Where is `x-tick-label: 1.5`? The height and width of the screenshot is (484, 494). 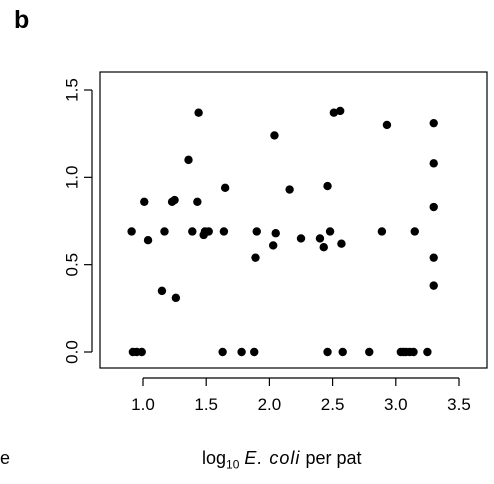
x-tick-label: 1.5 is located at coordinates (206, 404).